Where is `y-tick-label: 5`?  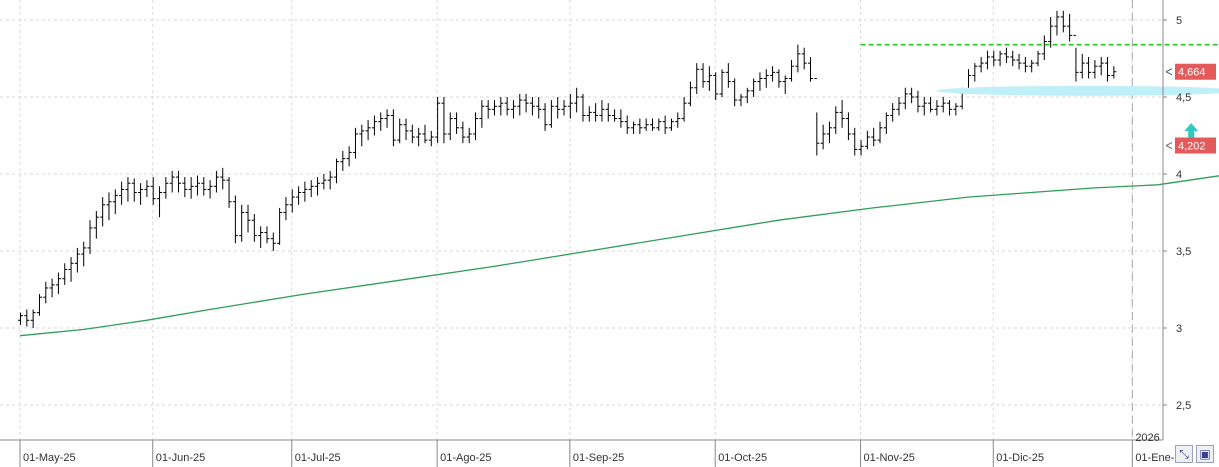 y-tick-label: 5 is located at coordinates (1179, 21).